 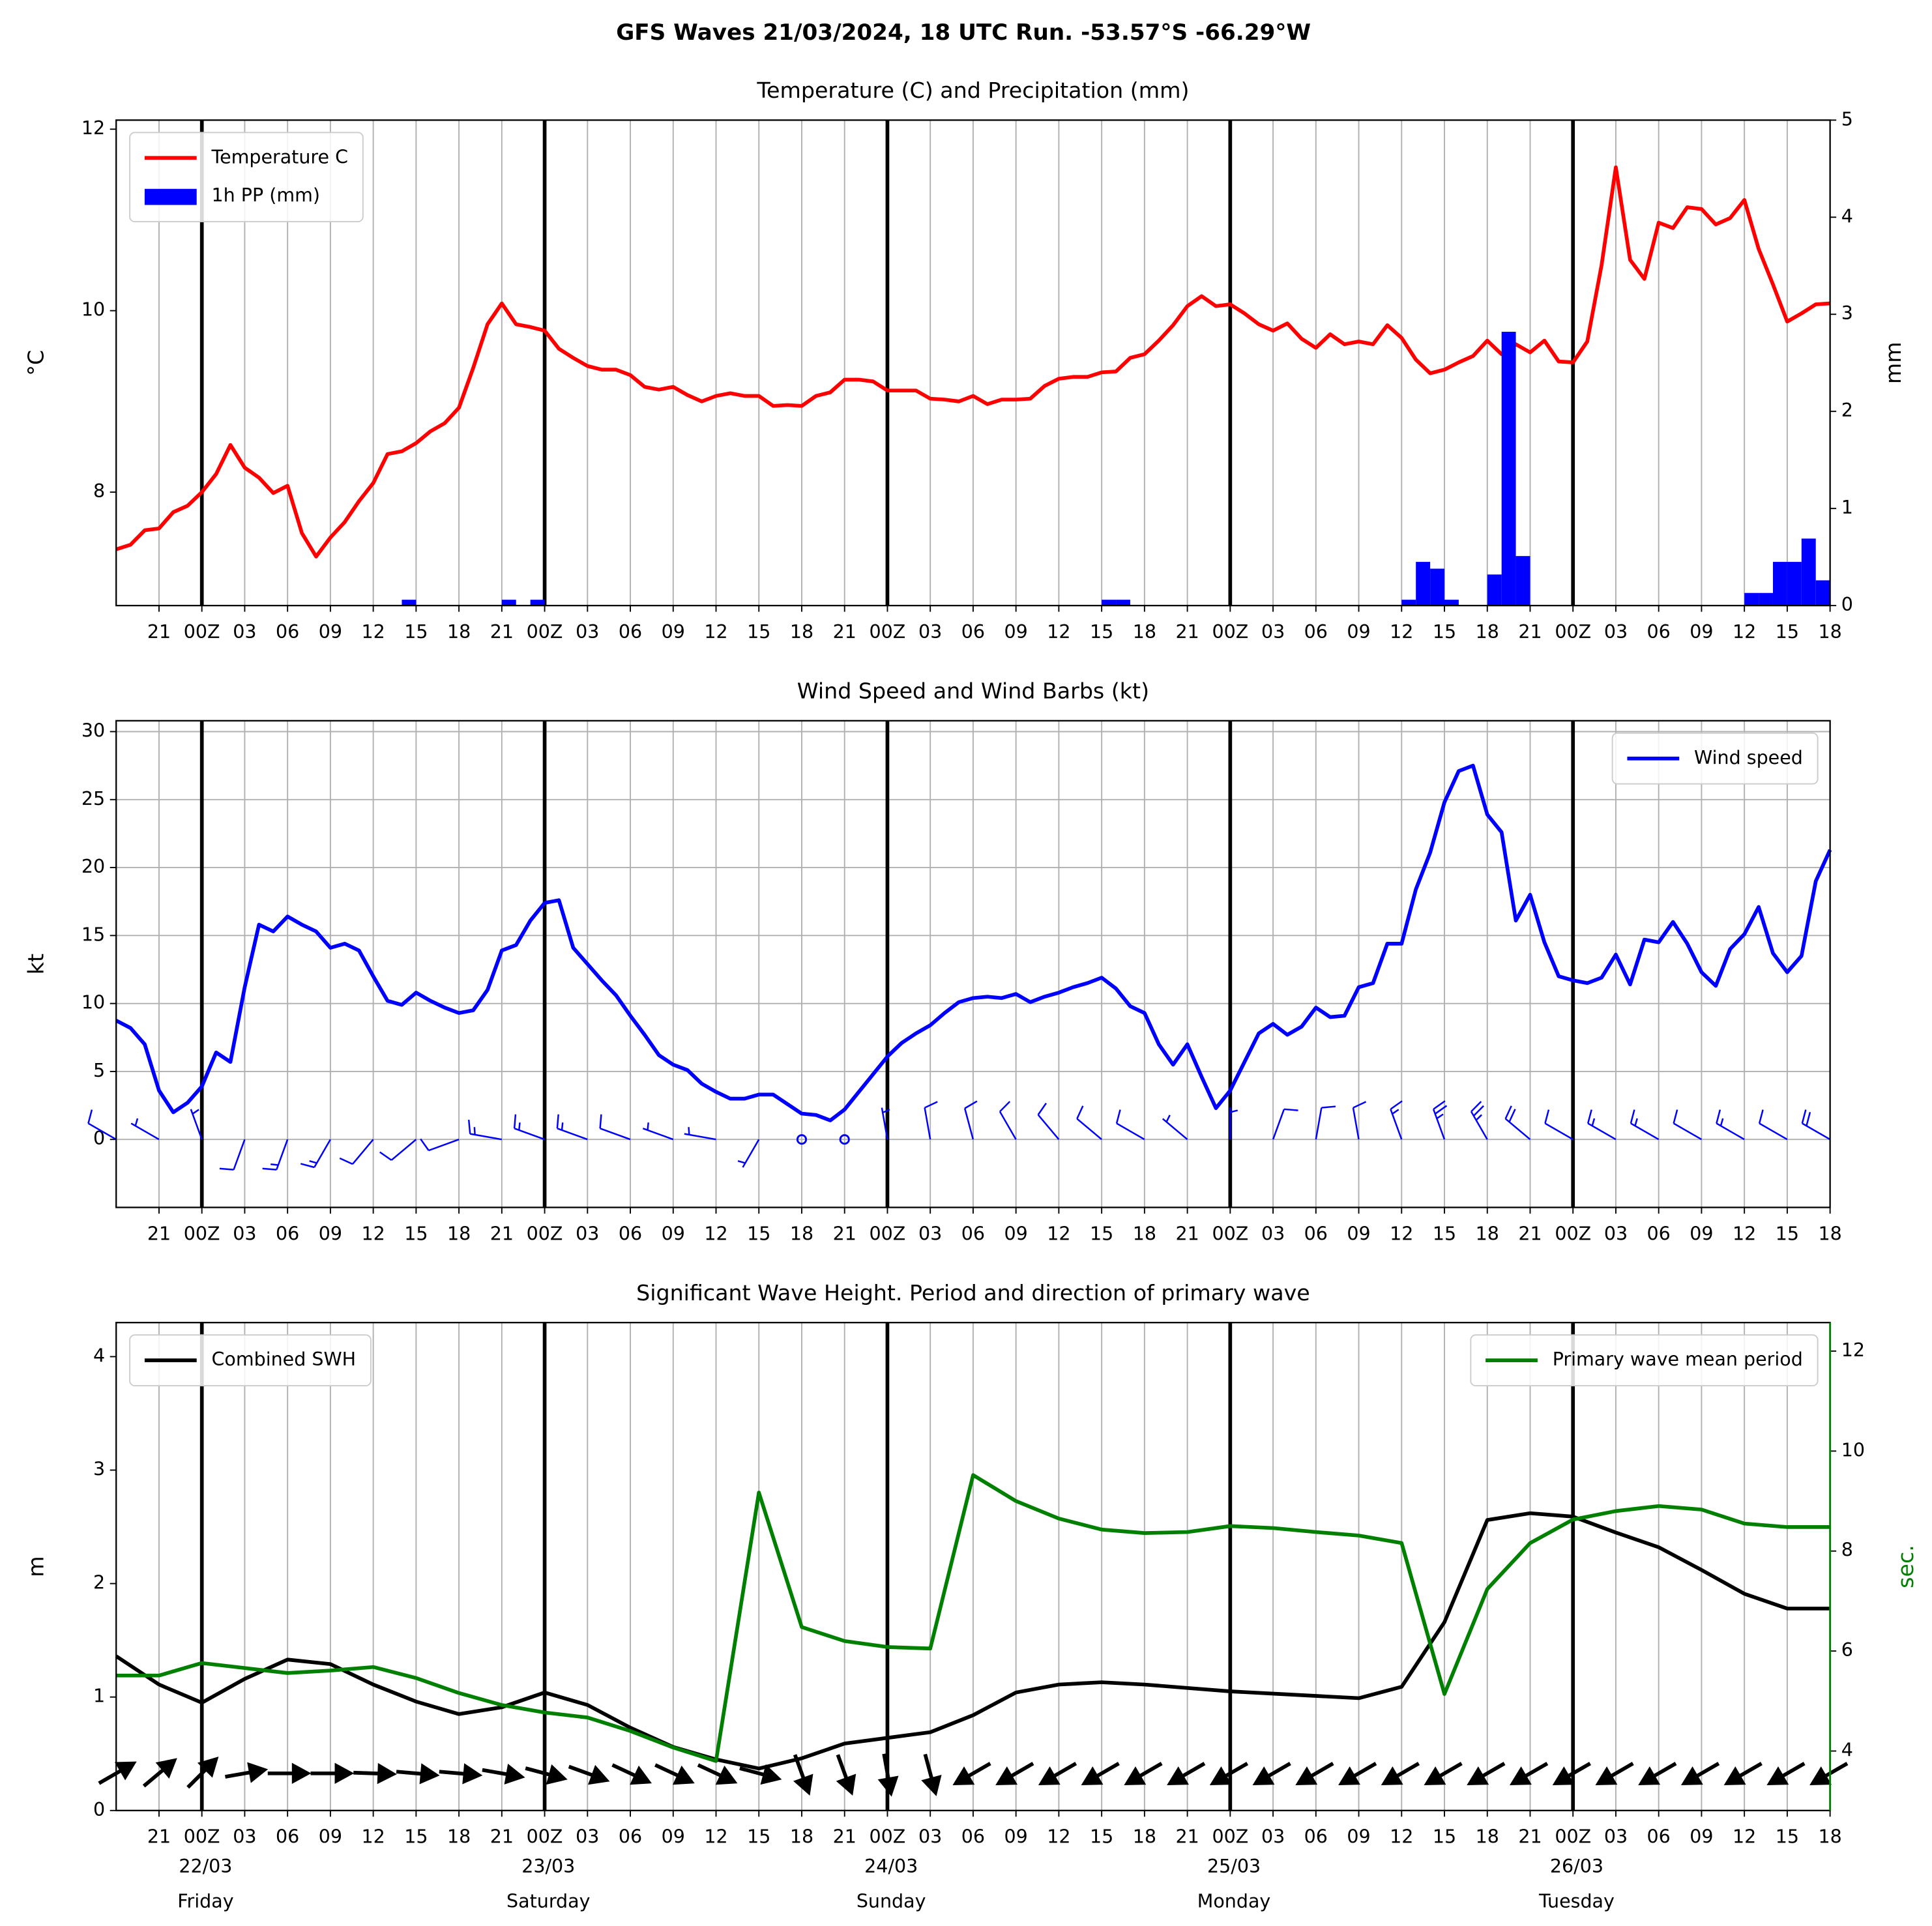 I want to click on y2-tick-label: 5, so click(x=1847, y=119).